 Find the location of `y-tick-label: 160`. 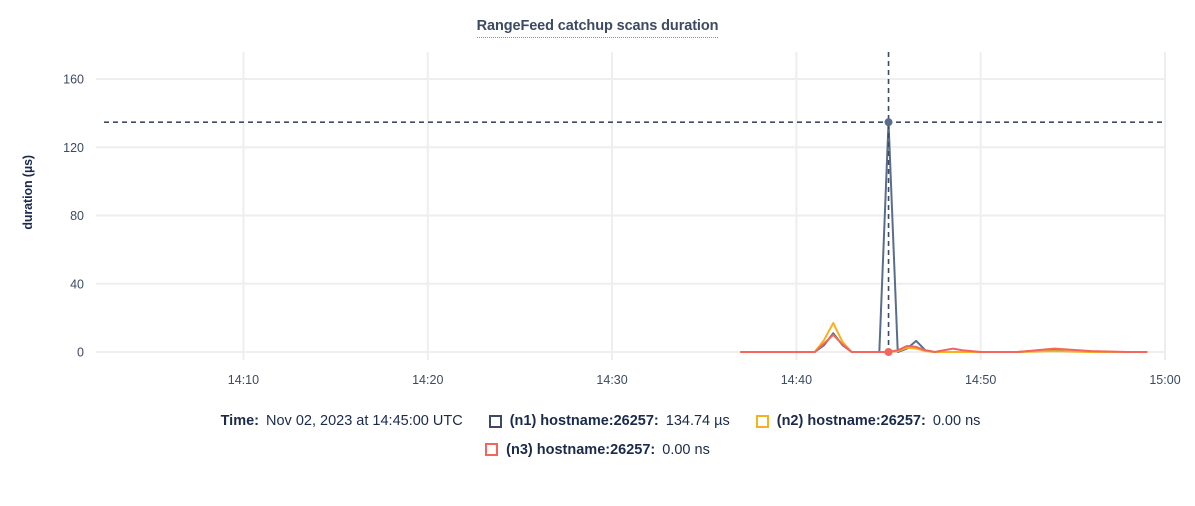

y-tick-label: 160 is located at coordinates (73, 80).